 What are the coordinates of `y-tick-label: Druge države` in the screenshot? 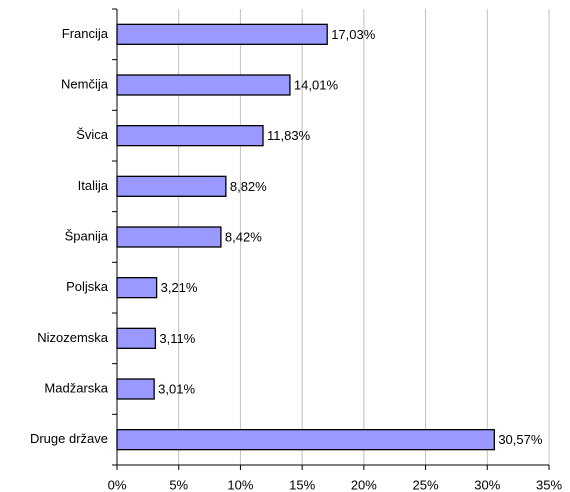 It's located at (69, 438).